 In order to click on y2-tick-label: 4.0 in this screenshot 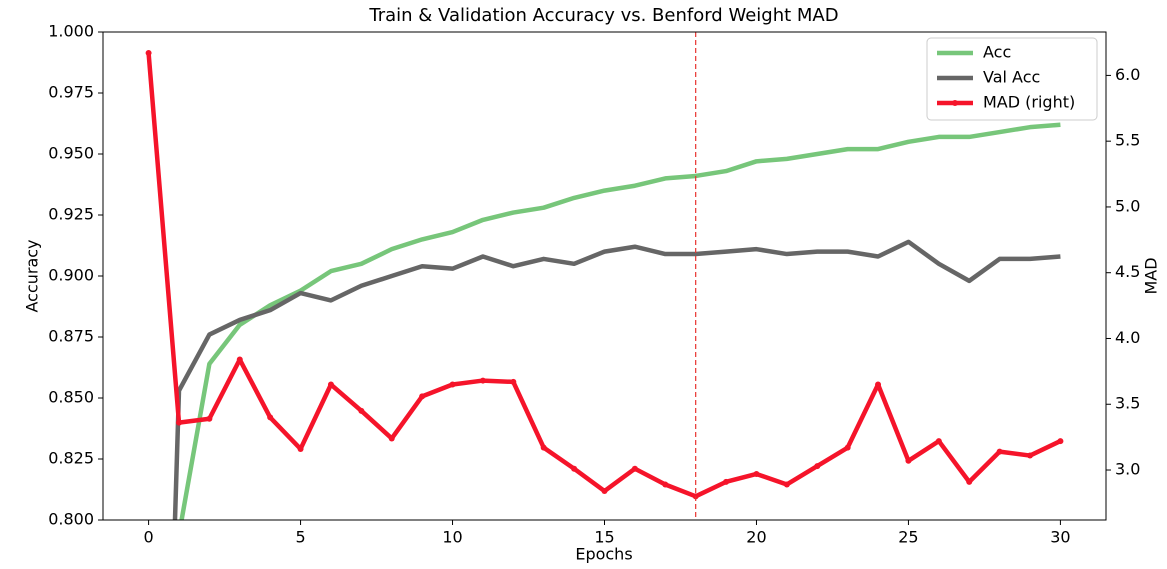, I will do `click(1127, 337)`.